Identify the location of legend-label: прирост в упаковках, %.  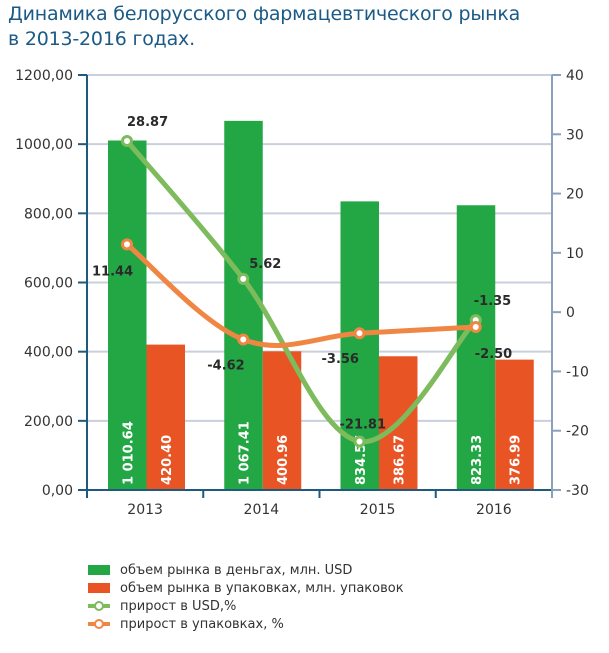
(202, 624).